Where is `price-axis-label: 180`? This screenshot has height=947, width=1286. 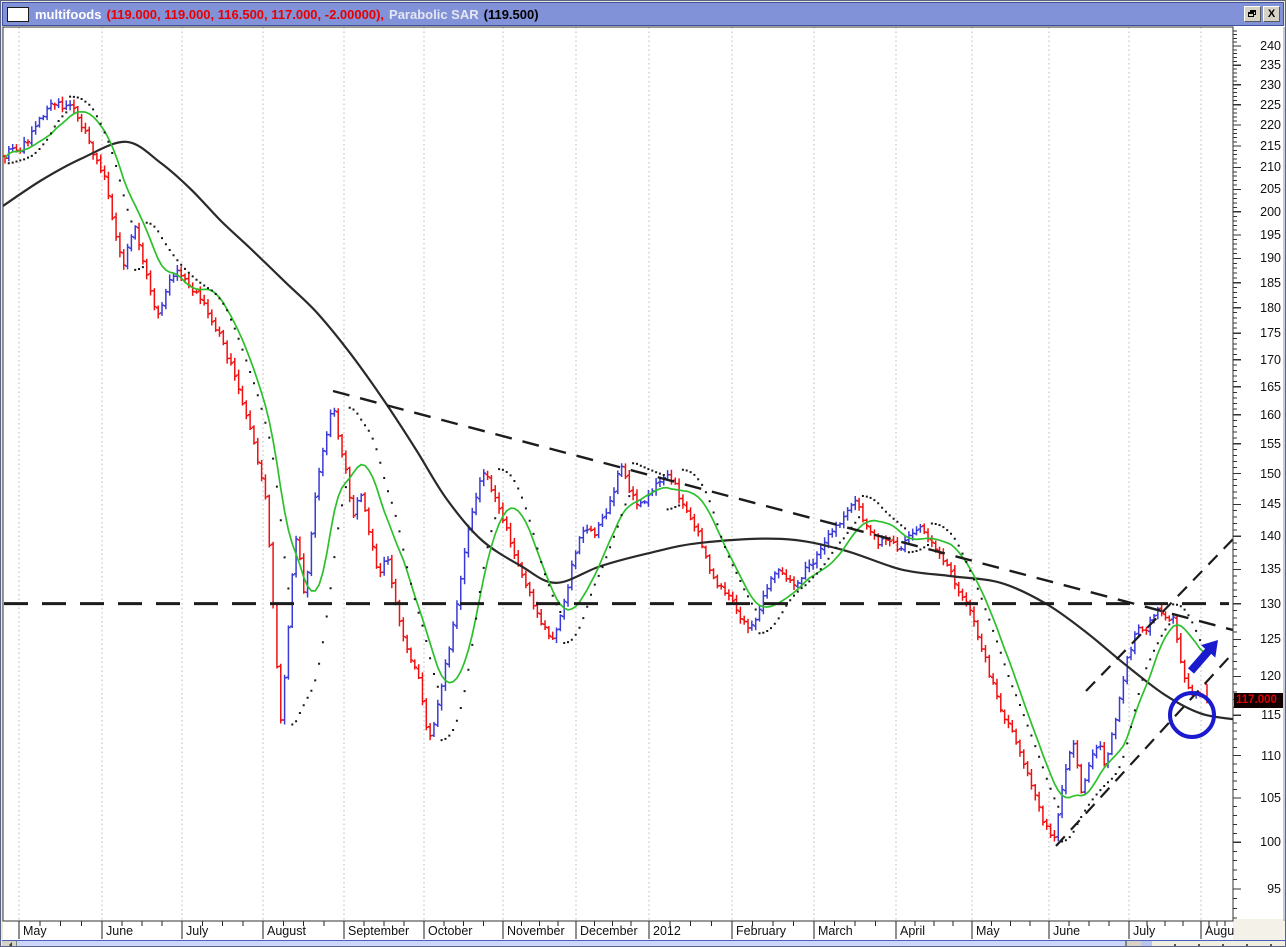
price-axis-label: 180 is located at coordinates (1270, 307).